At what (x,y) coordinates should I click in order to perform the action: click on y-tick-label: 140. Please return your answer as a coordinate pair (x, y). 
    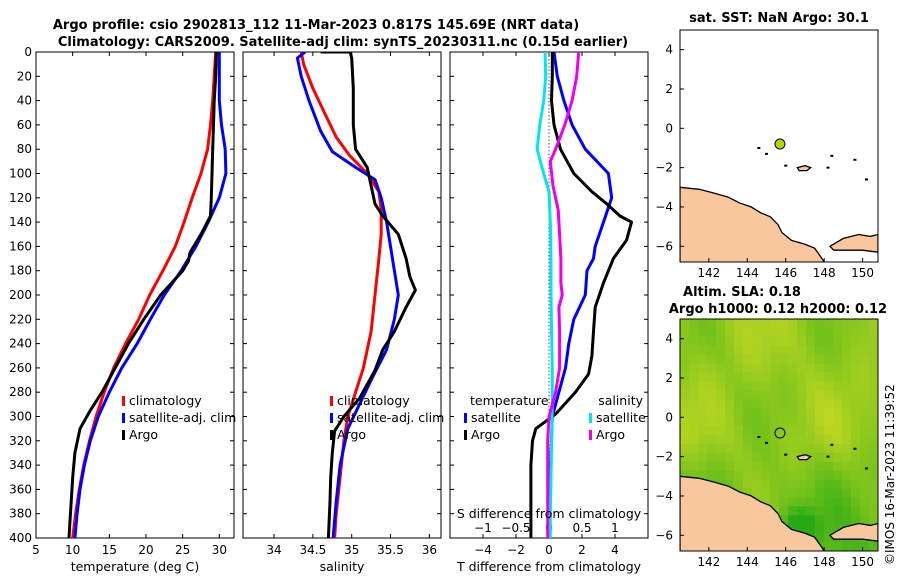
    Looking at the image, I should click on (20, 222).